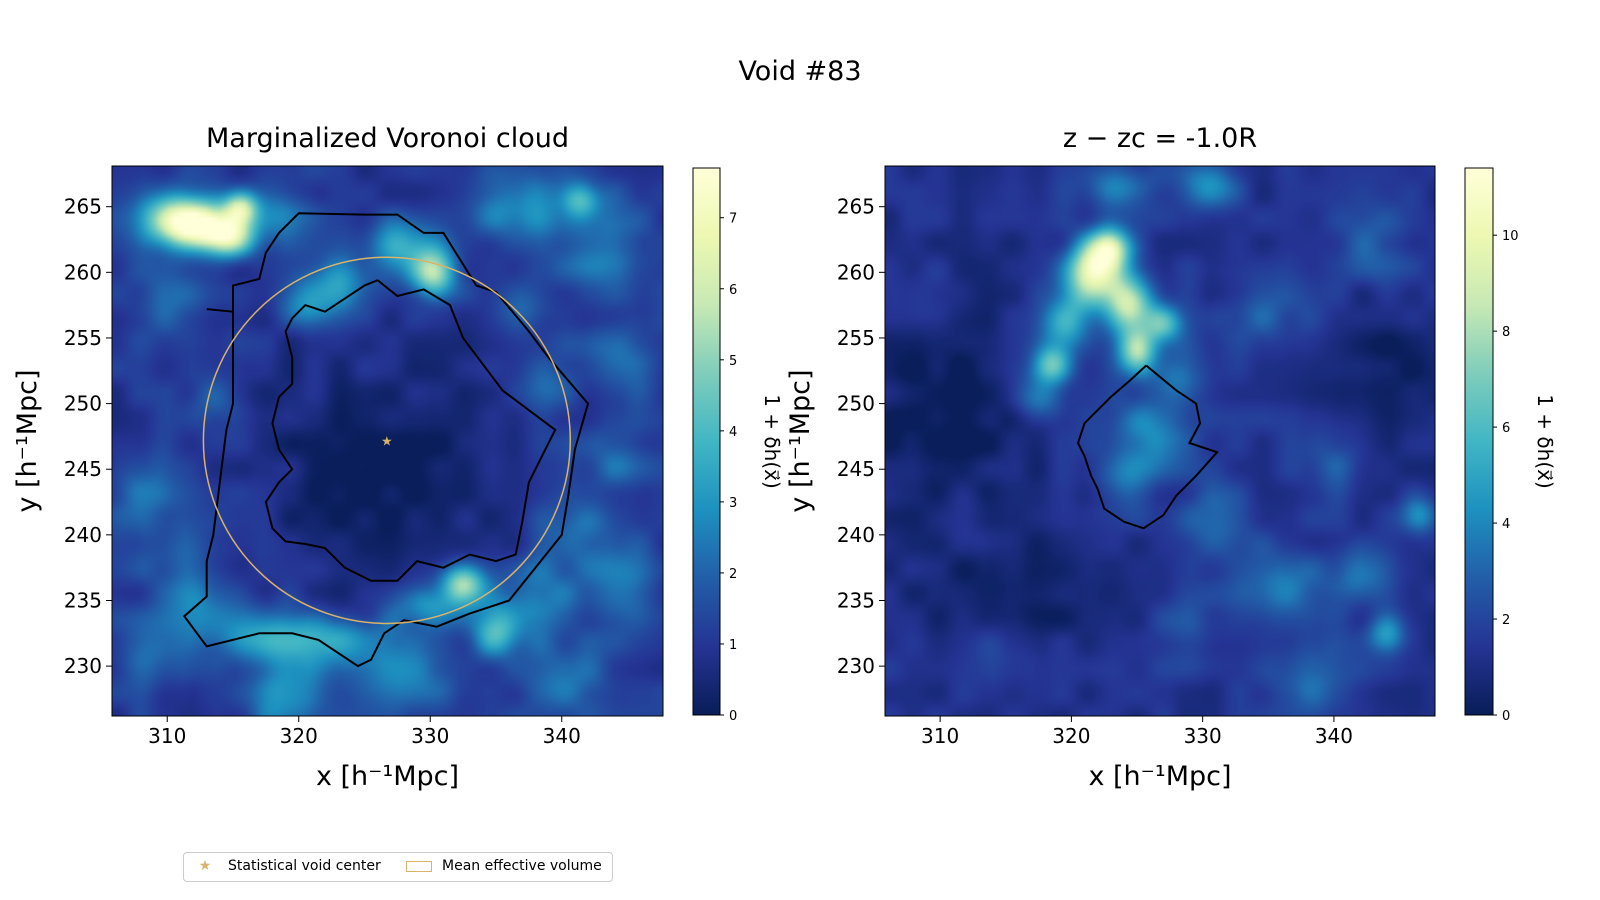 This screenshot has width=1600, height=900. I want to click on legend-item-star: ★ Statistical void center, so click(286, 866).